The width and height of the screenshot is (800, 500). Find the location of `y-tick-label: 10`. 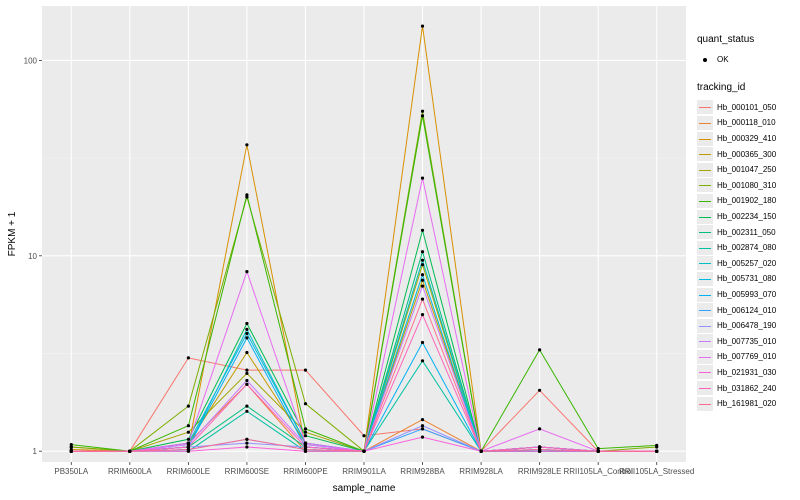

y-tick-label: 10 is located at coordinates (32, 256).